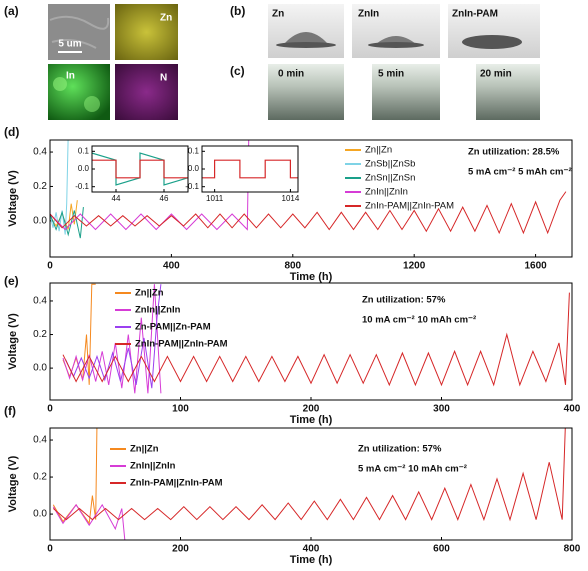 This screenshot has height=571, width=588. Describe the element at coordinates (278, 14) in the screenshot. I see `photo-label: Zn` at that location.